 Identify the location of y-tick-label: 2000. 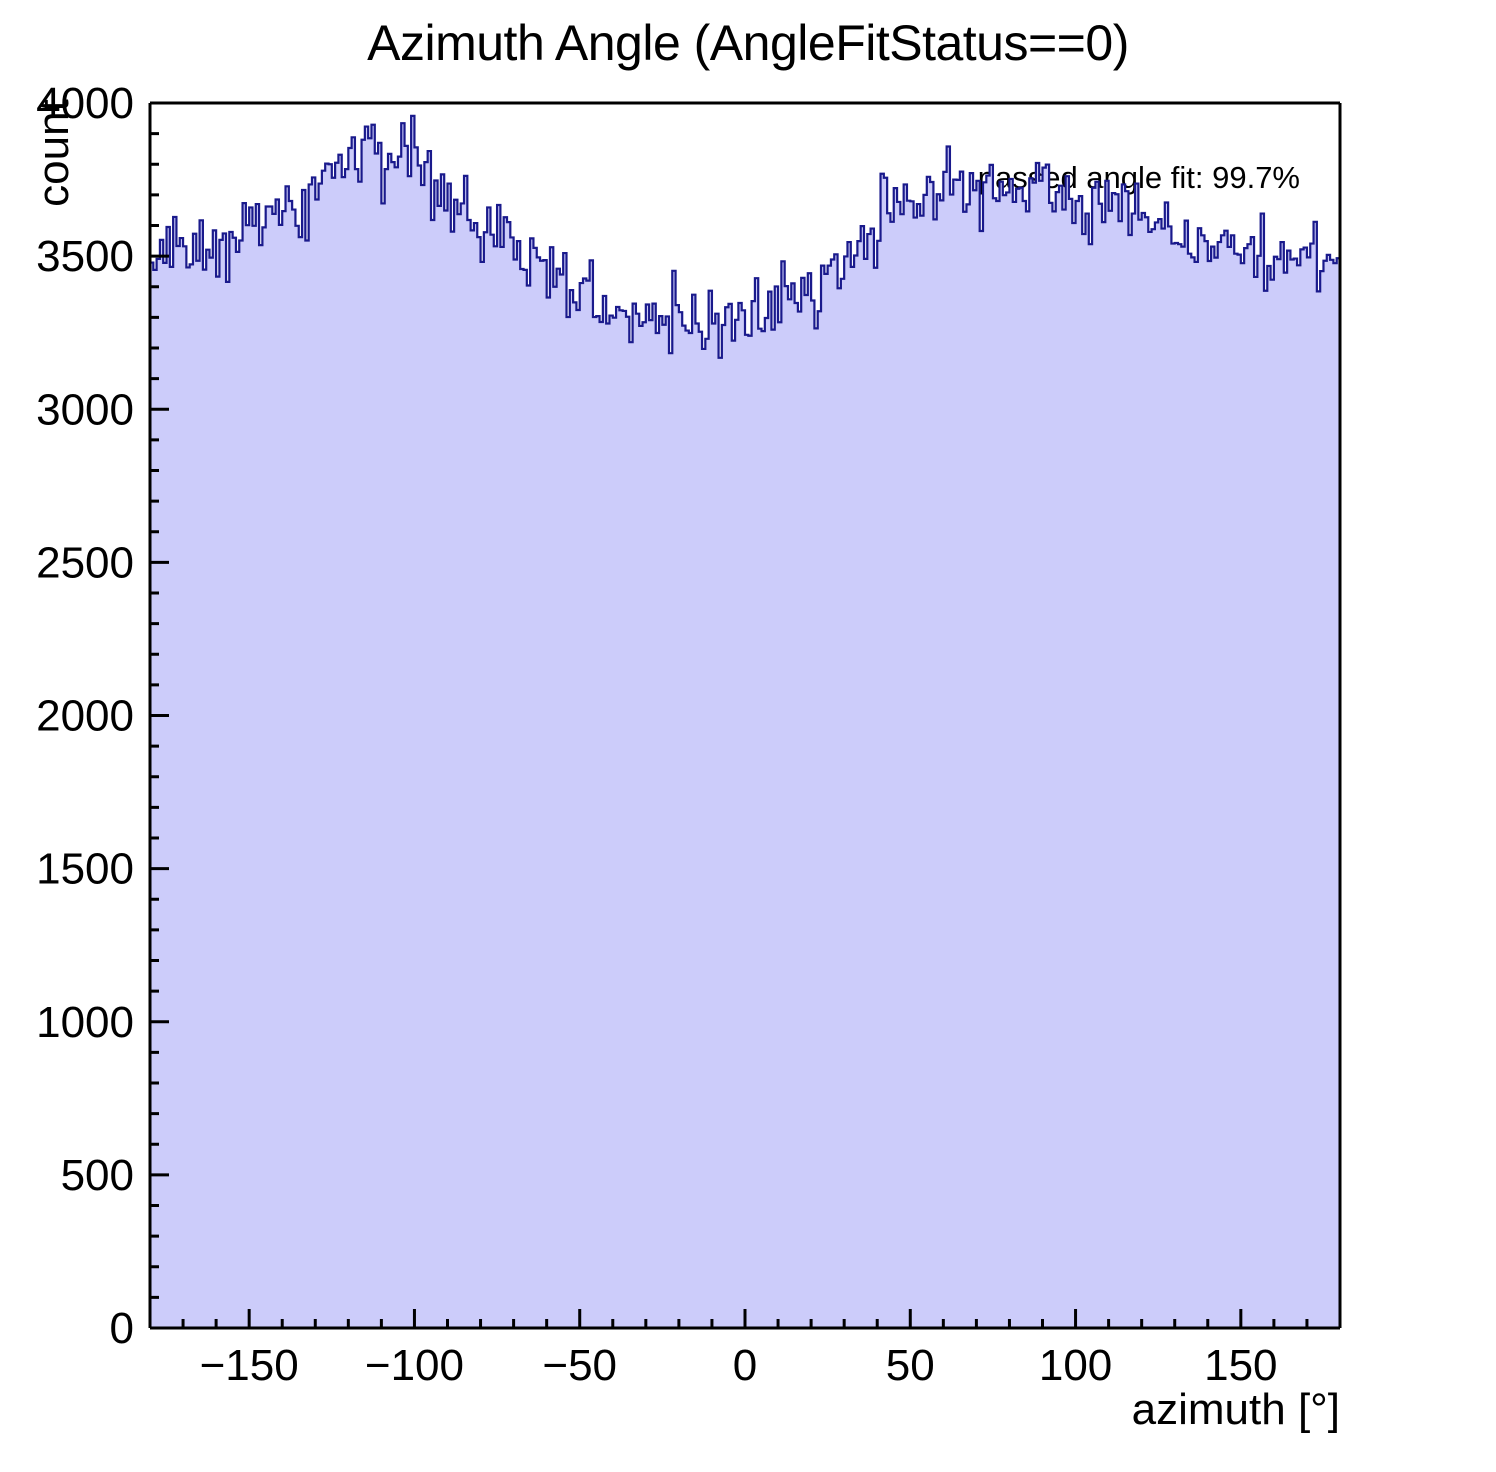
(85, 716).